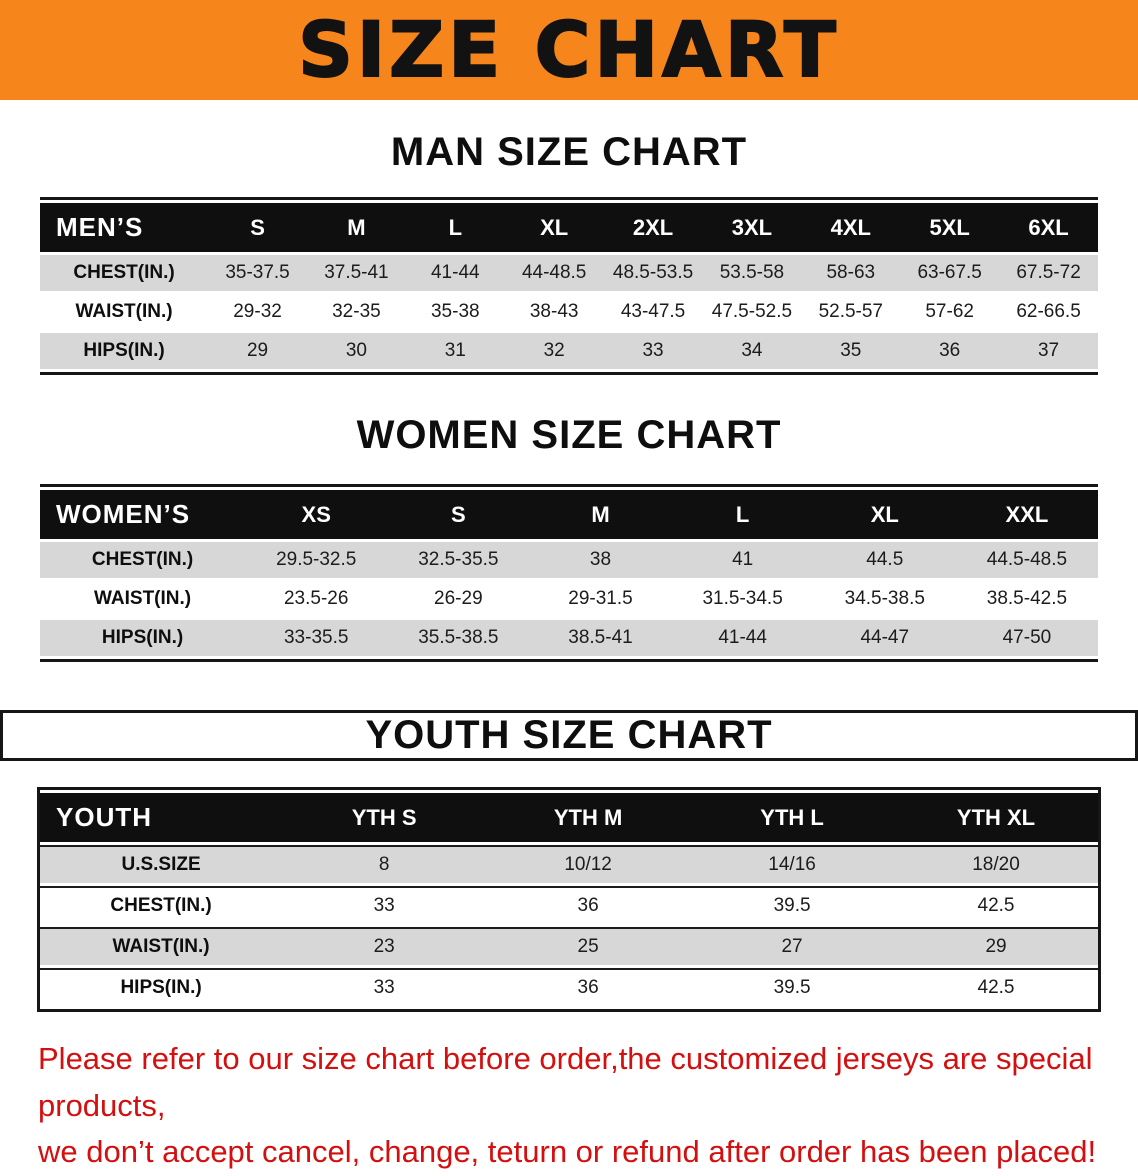  I want to click on table-cell: 53.5-58, so click(752, 273).